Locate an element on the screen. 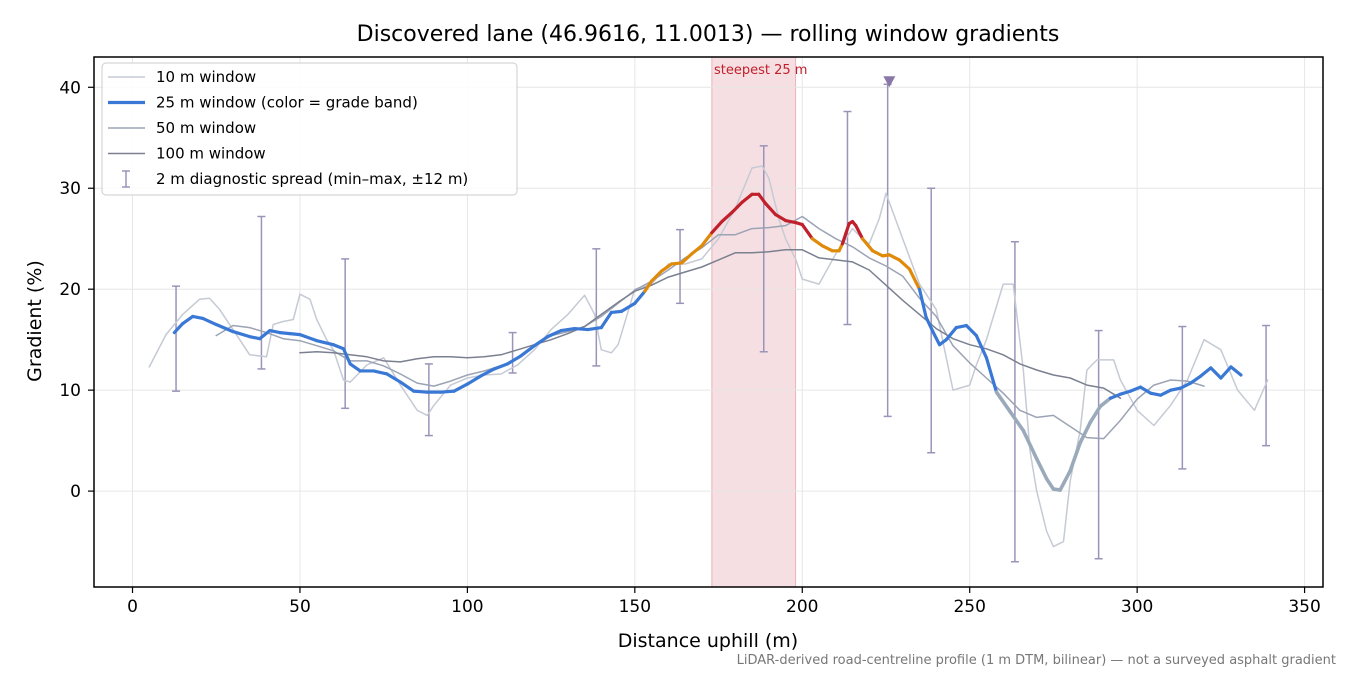  x-tick-label: 250 is located at coordinates (969, 607).